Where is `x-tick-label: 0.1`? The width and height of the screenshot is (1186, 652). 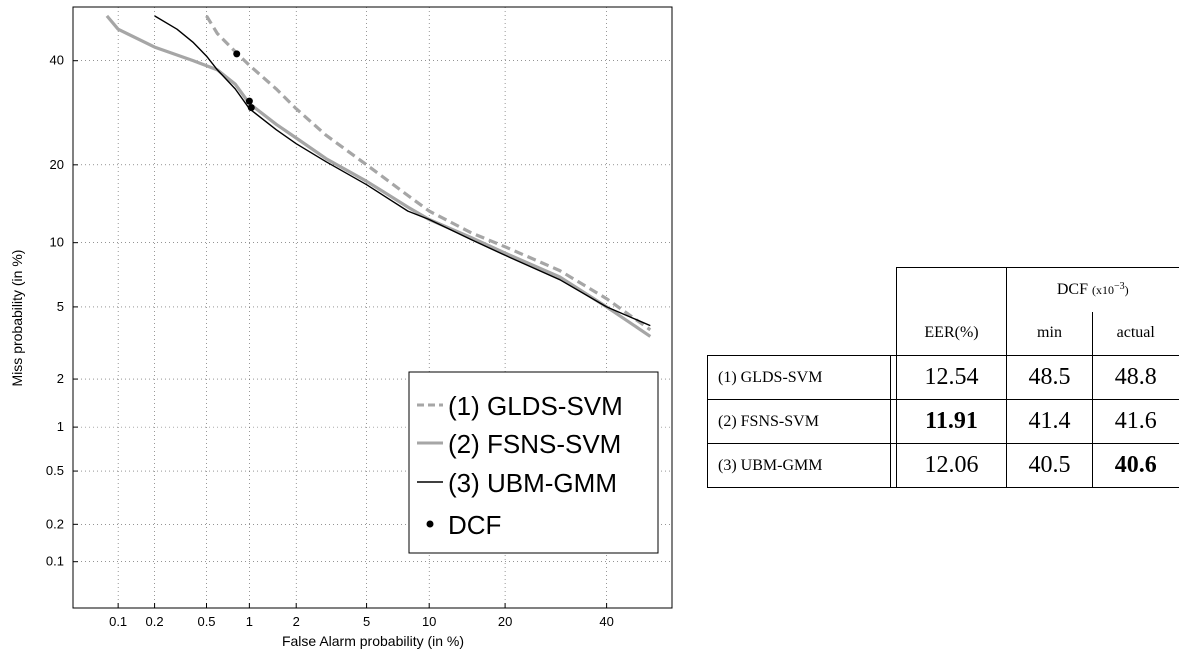
x-tick-label: 0.1 is located at coordinates (118, 621).